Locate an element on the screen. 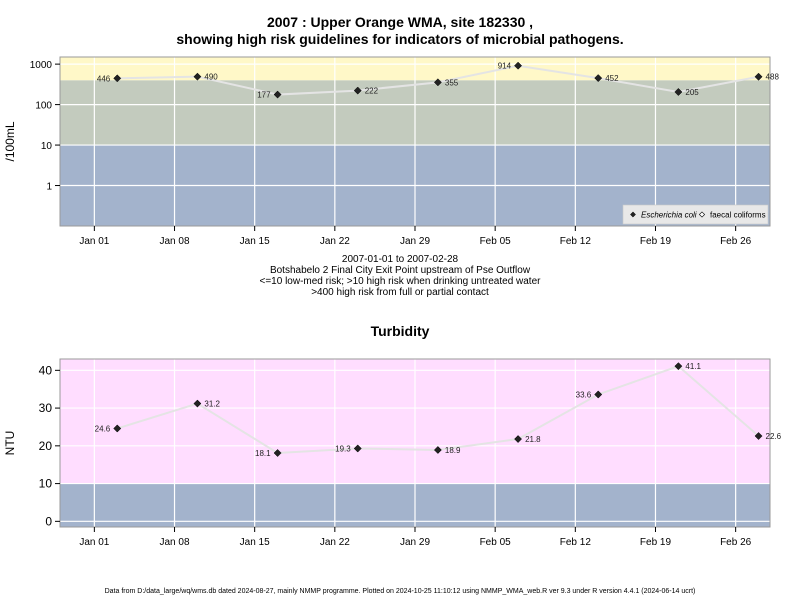  data-label-6: 914 is located at coordinates (505, 66).